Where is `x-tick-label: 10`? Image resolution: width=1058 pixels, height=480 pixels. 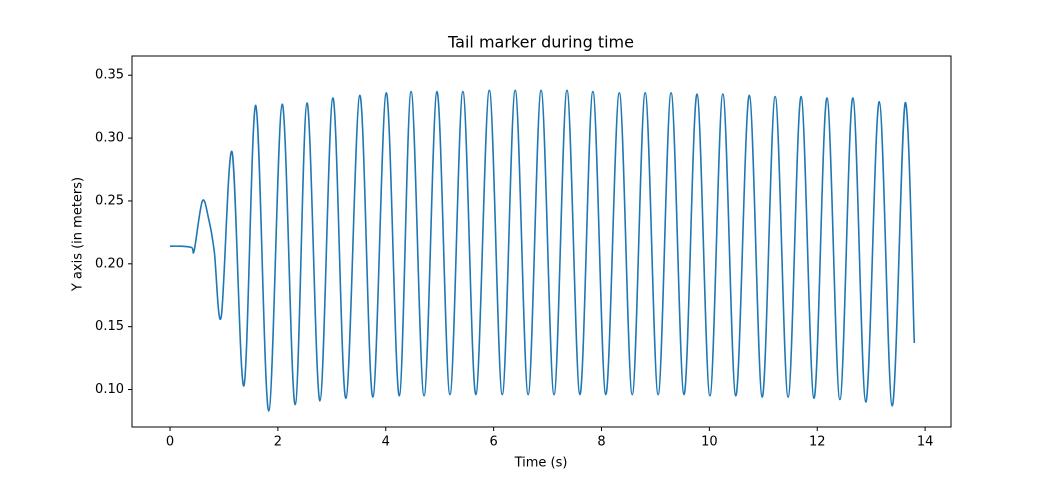 x-tick-label: 10 is located at coordinates (709, 442).